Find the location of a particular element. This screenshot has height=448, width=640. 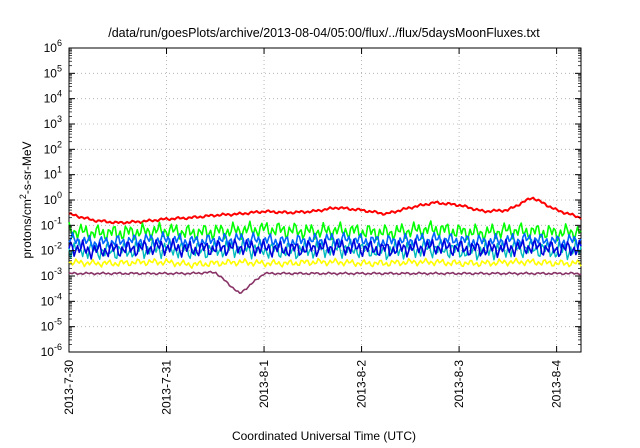

y-tick-label-exponent: 6 is located at coordinates (59, 43).